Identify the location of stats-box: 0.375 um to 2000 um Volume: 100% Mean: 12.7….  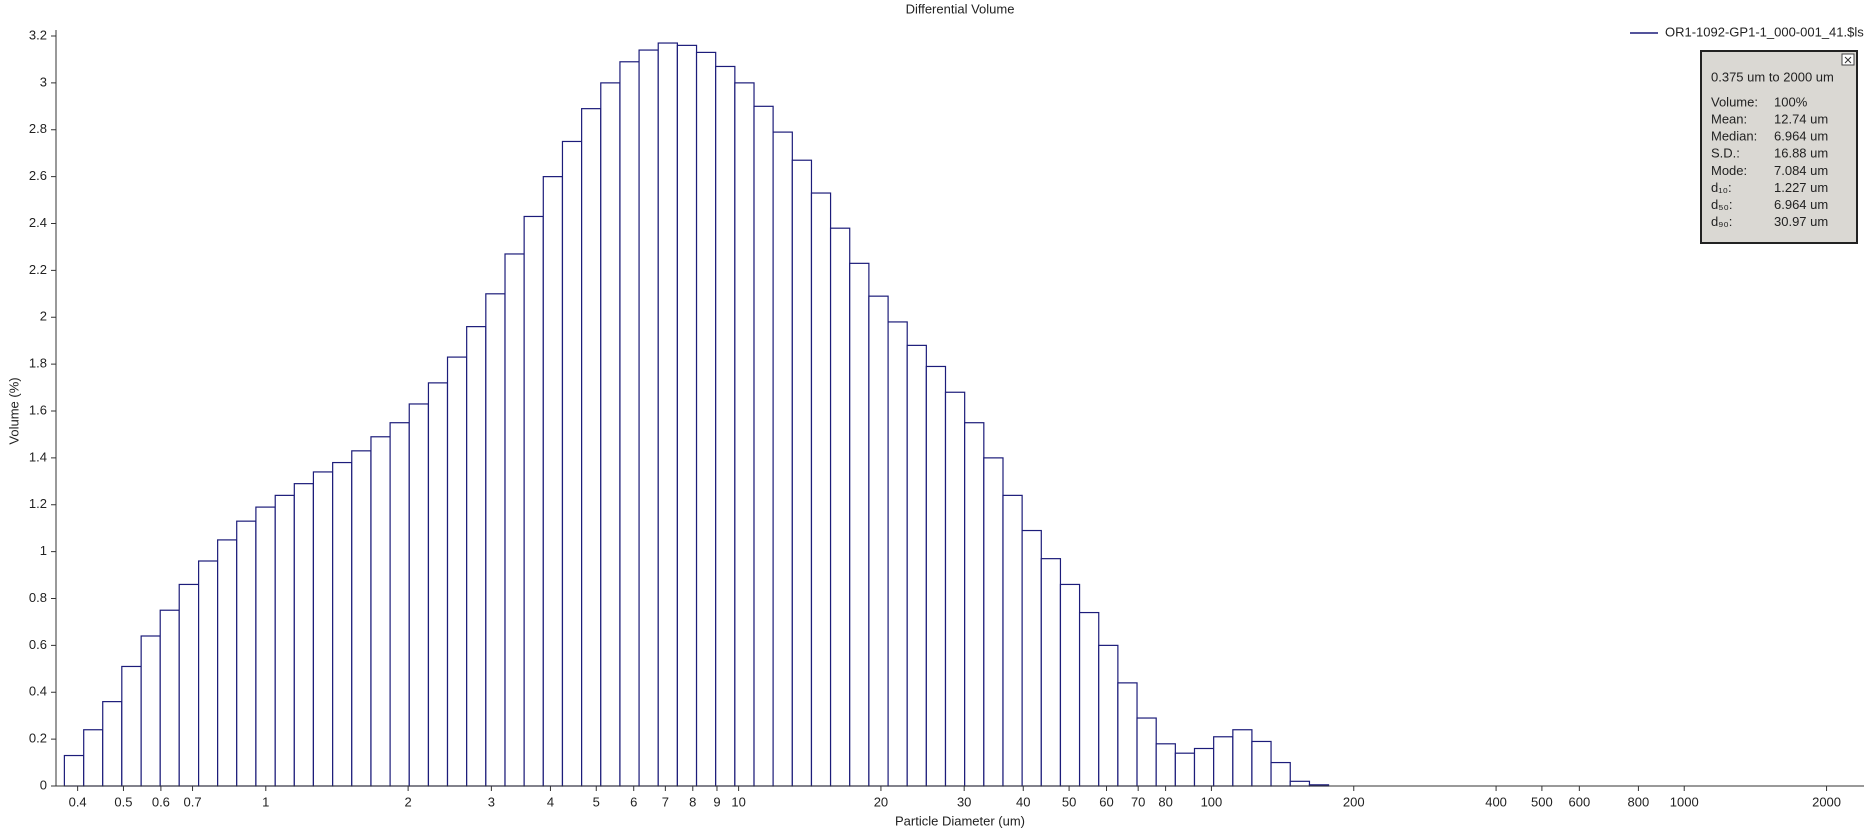
(1779, 147).